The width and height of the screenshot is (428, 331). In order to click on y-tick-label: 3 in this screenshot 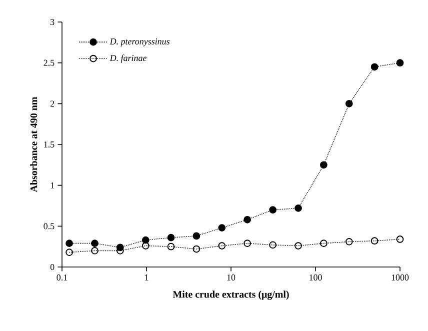, I will do `click(52, 22)`.